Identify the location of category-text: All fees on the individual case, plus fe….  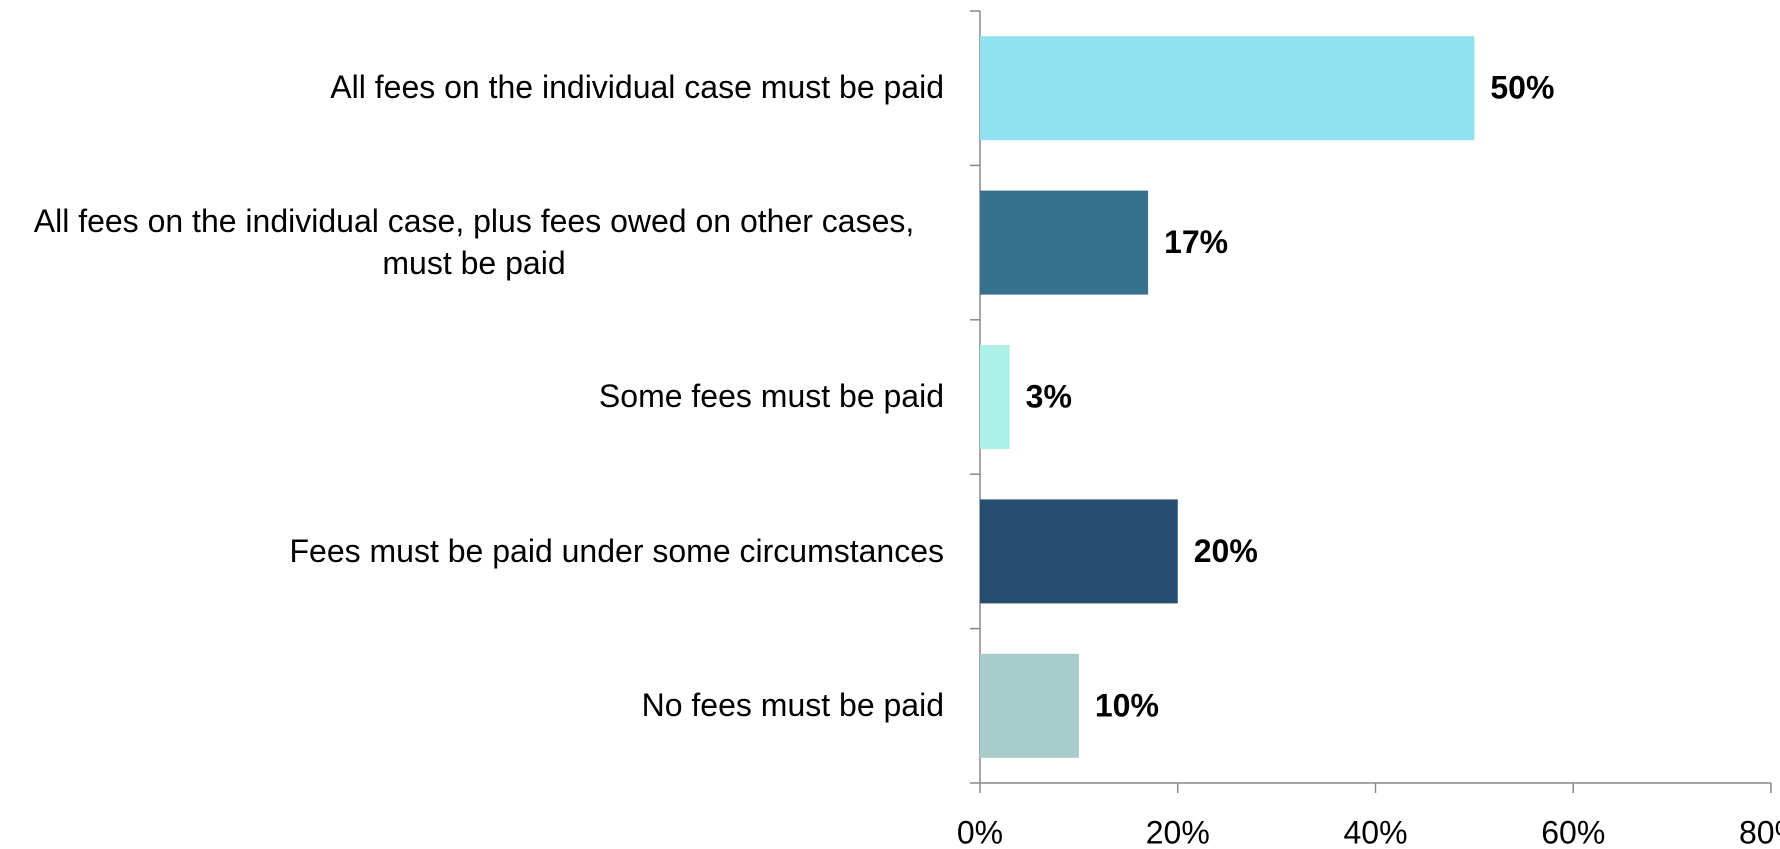
(474, 242).